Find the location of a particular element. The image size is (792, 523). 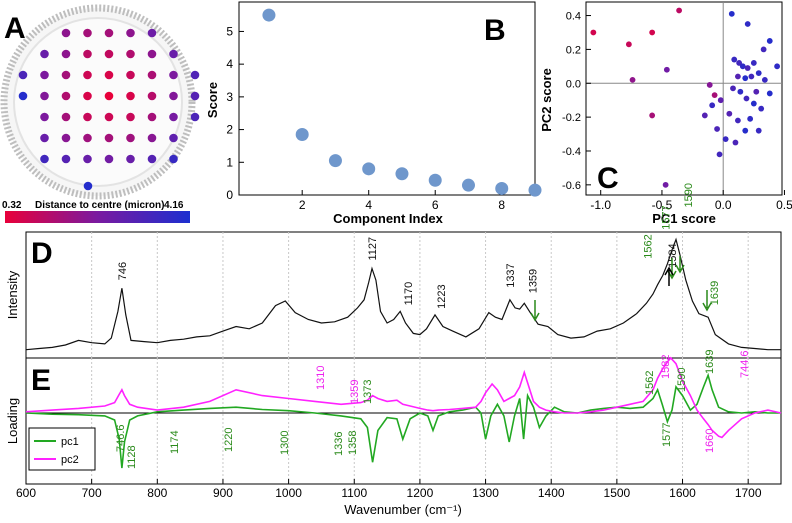

panel-b-xlabel: Component Index is located at coordinates (388, 218).